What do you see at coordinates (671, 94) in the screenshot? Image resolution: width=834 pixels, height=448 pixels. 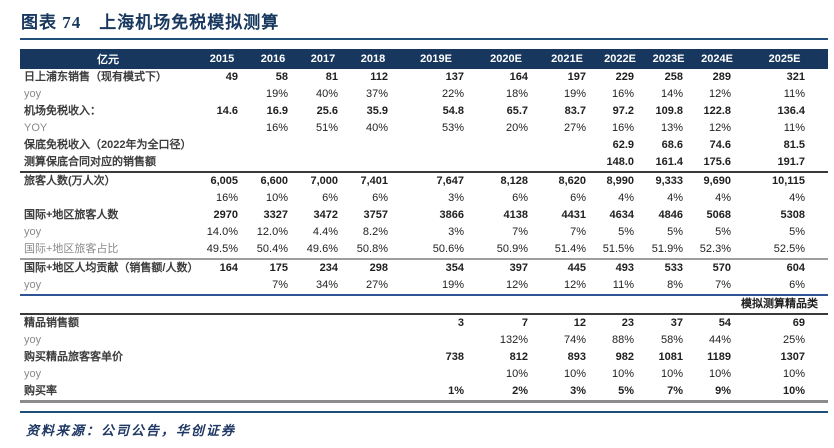 I see `cell: 14%` at bounding box center [671, 94].